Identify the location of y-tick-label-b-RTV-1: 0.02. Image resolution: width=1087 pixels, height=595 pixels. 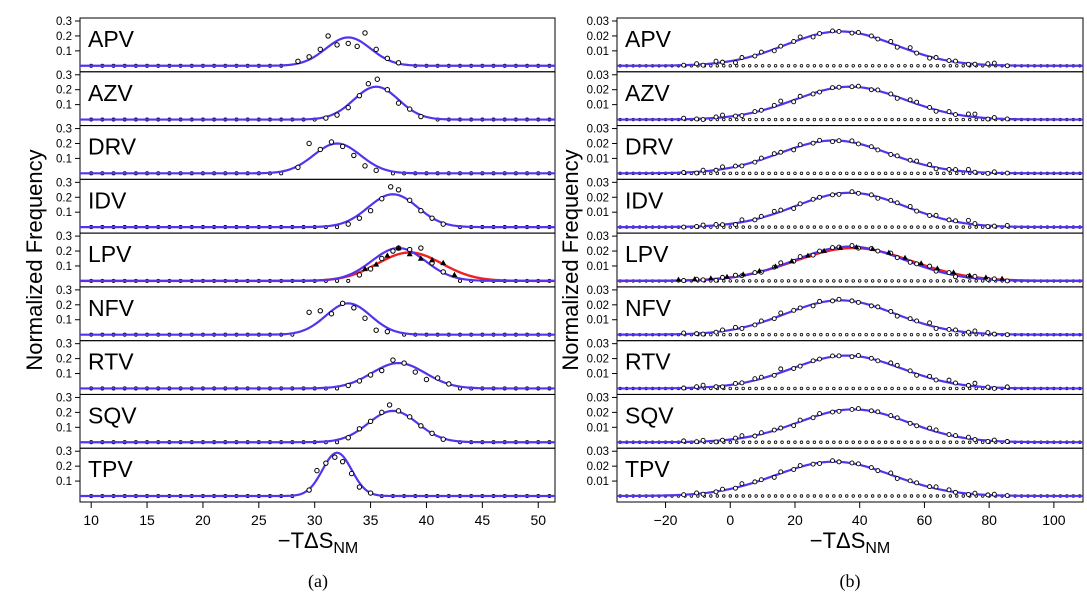
(598, 360).